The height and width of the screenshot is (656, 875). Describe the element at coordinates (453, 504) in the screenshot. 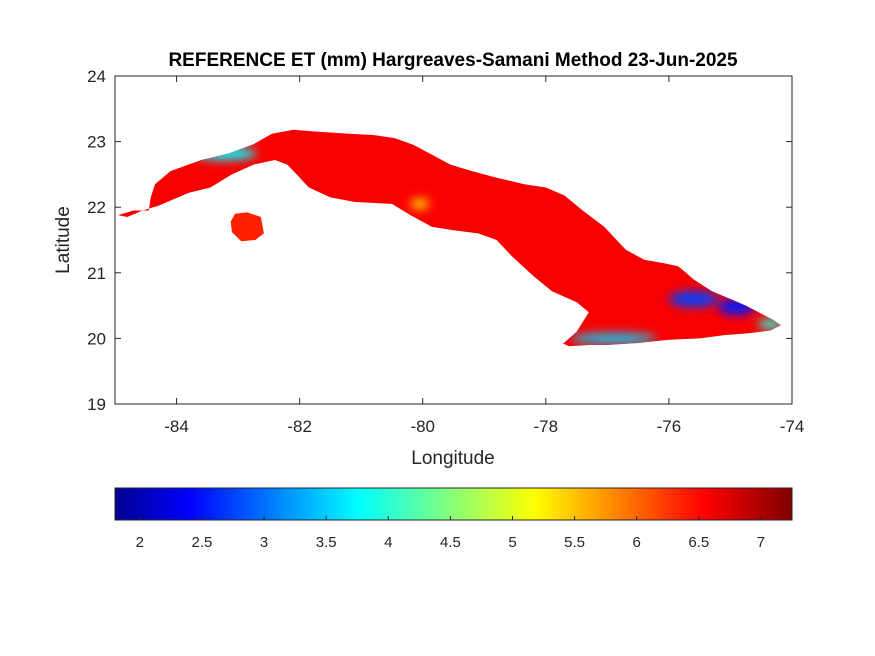

I see `colorbar` at that location.